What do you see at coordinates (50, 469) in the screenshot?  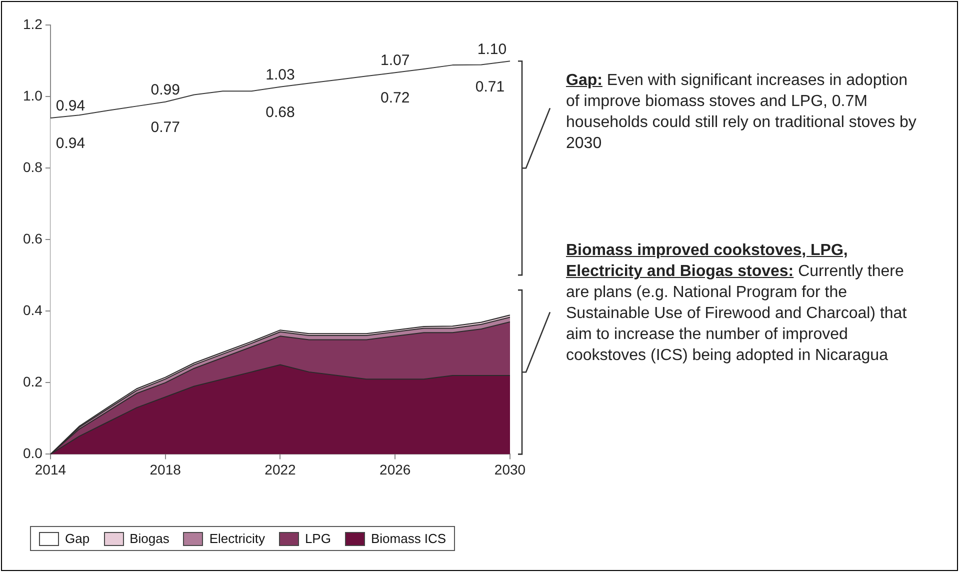 I see `x-tick-label: 2014` at bounding box center [50, 469].